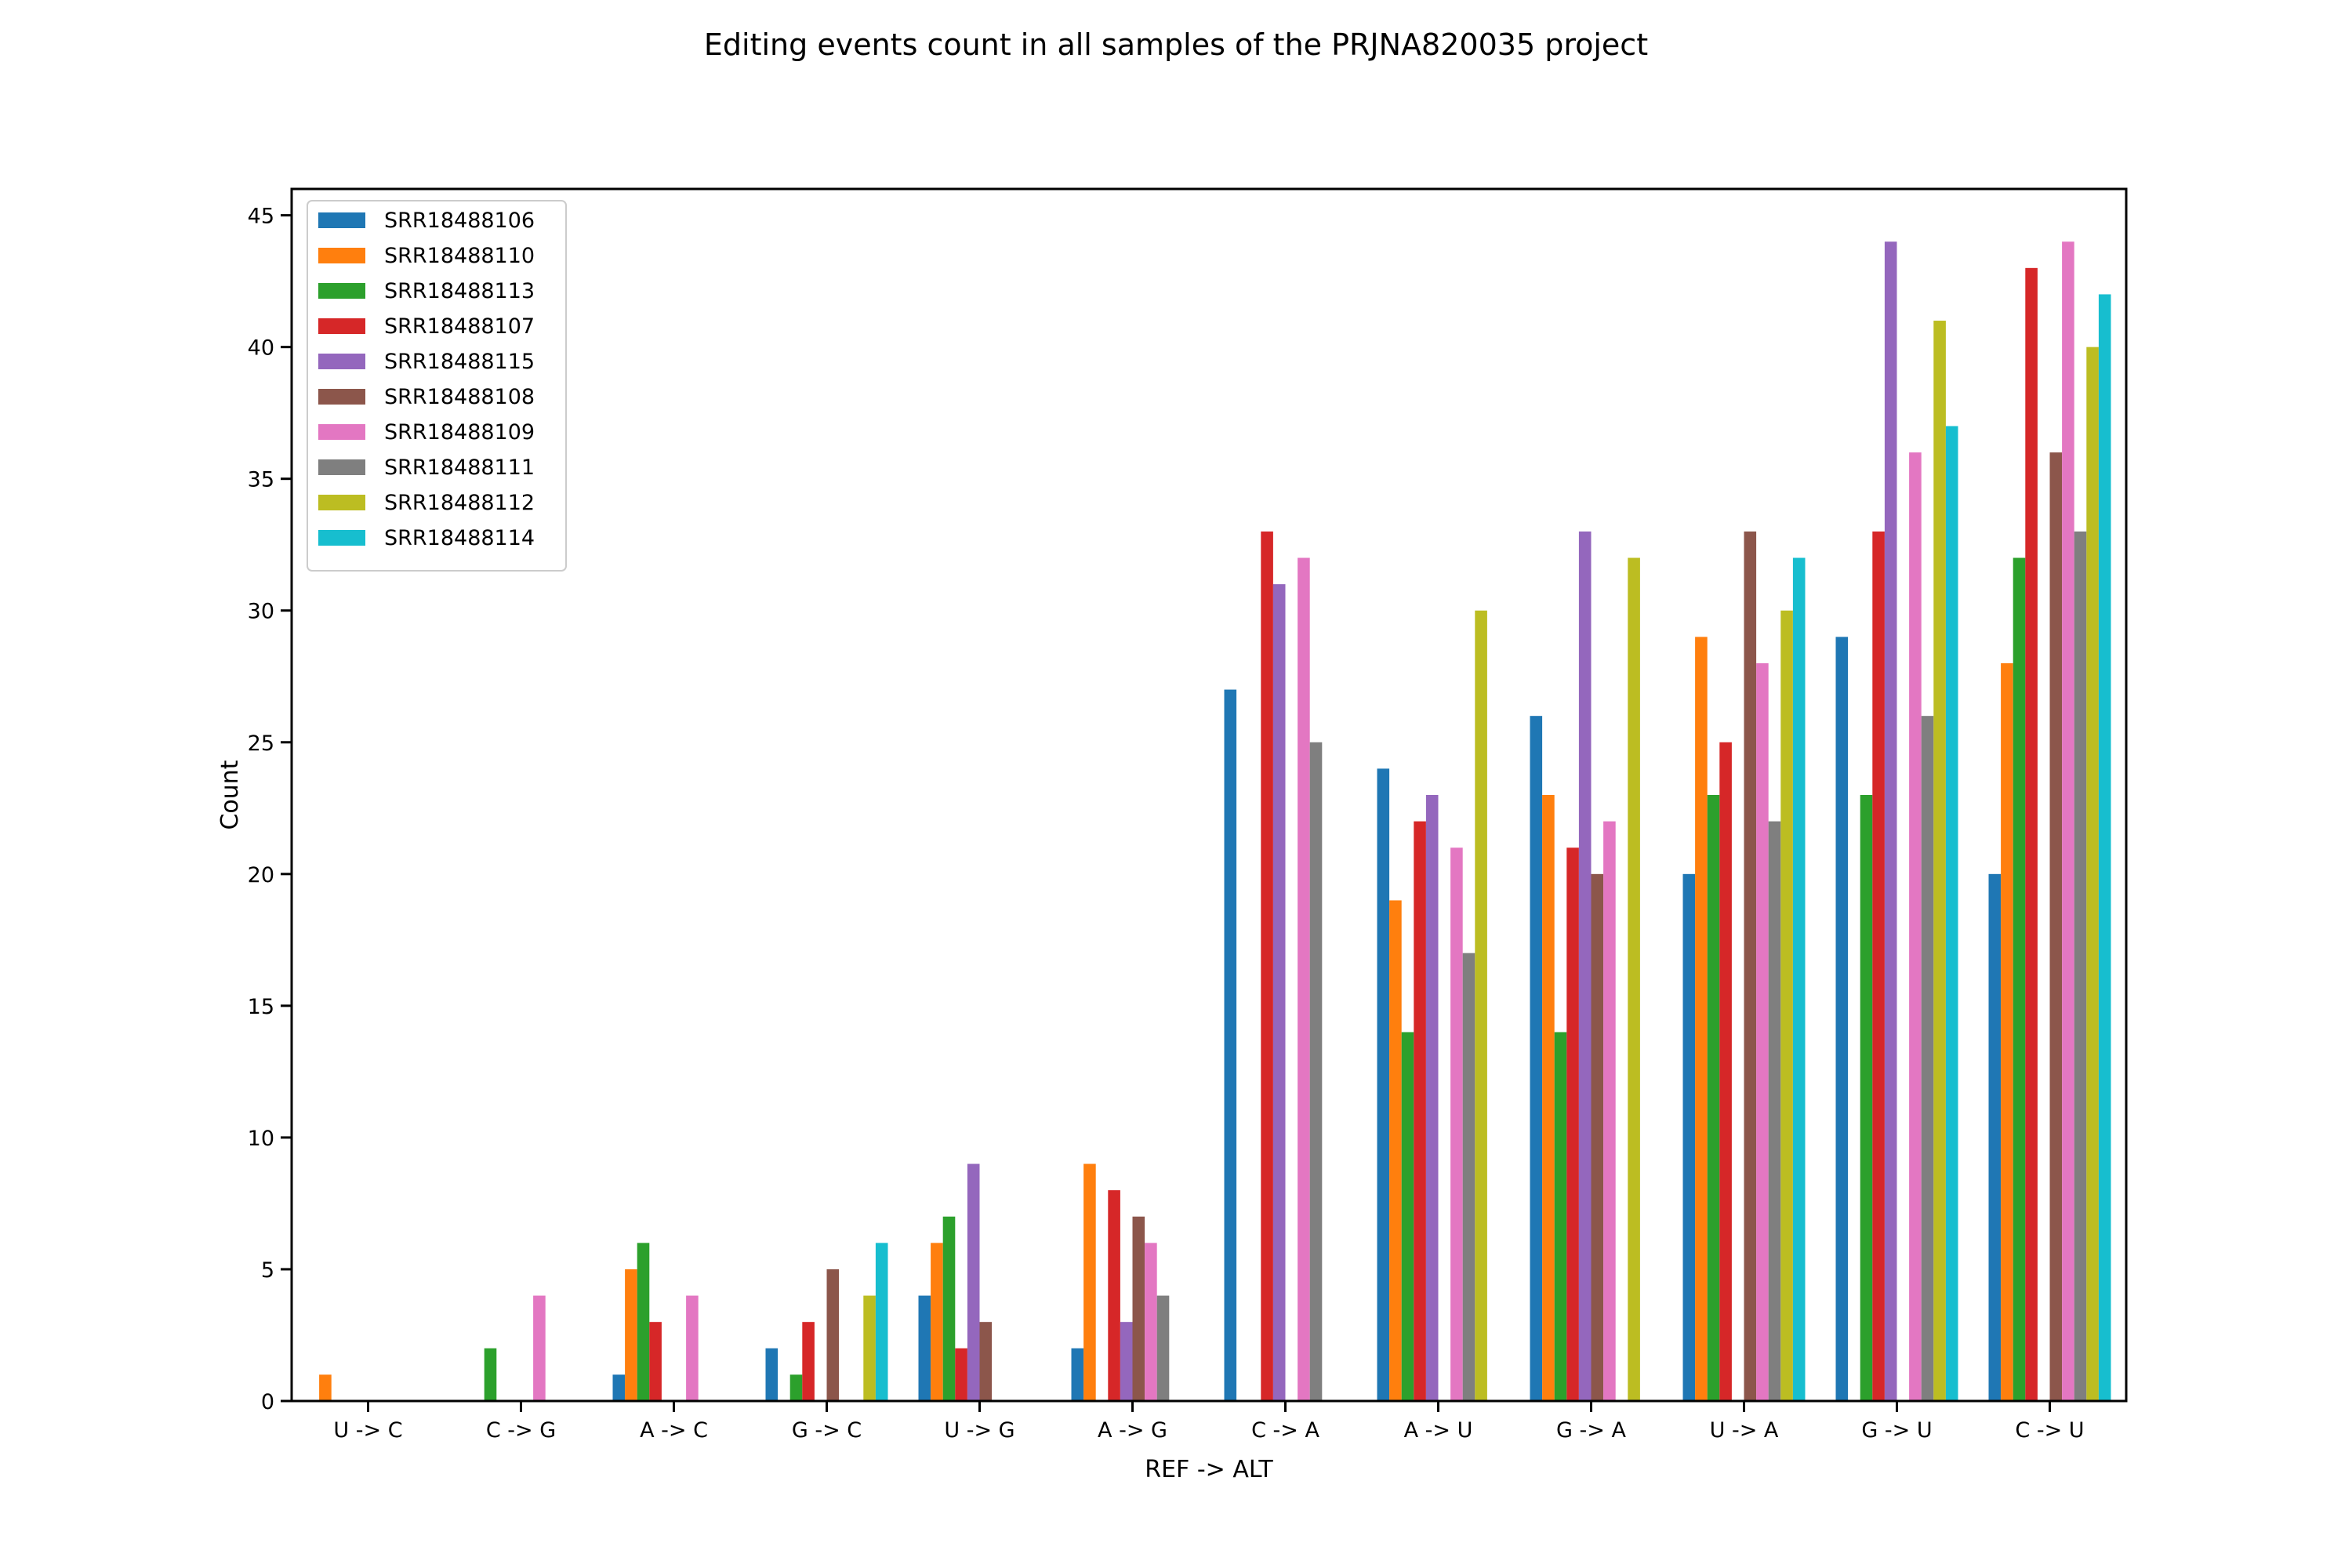 Image resolution: width=2352 pixels, height=1568 pixels. Describe the element at coordinates (261, 743) in the screenshot. I see `y-tick-label: 25` at that location.